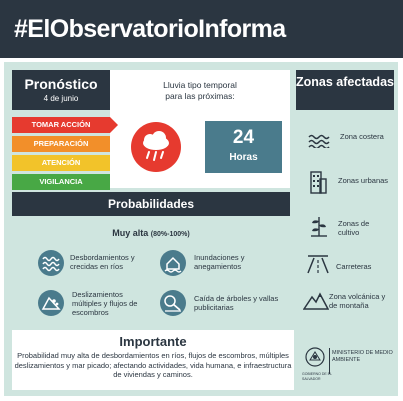 This screenshot has width=403, height=401. I want to click on important-panel, so click(153, 360).